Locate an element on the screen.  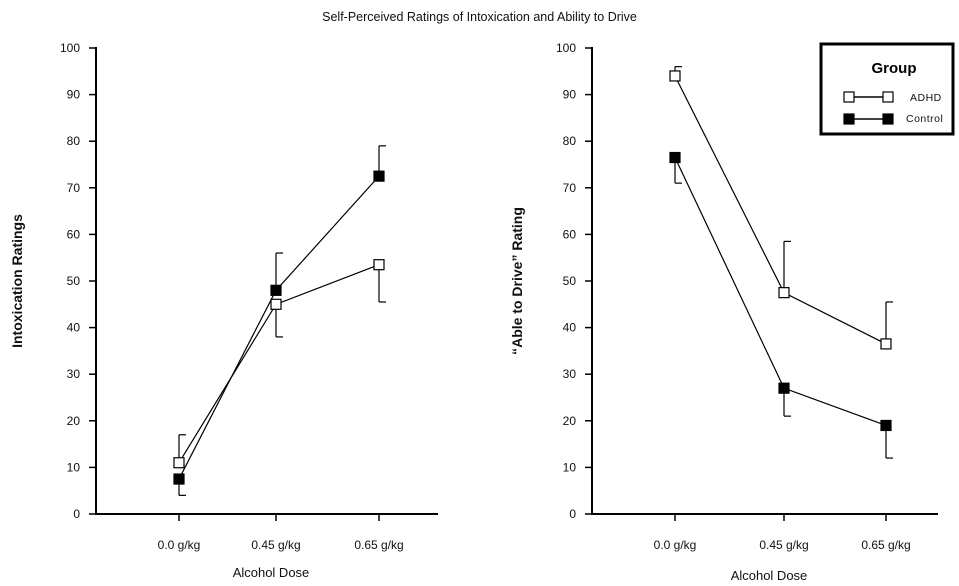
legend-entry-control: Control is located at coordinates (893, 119).